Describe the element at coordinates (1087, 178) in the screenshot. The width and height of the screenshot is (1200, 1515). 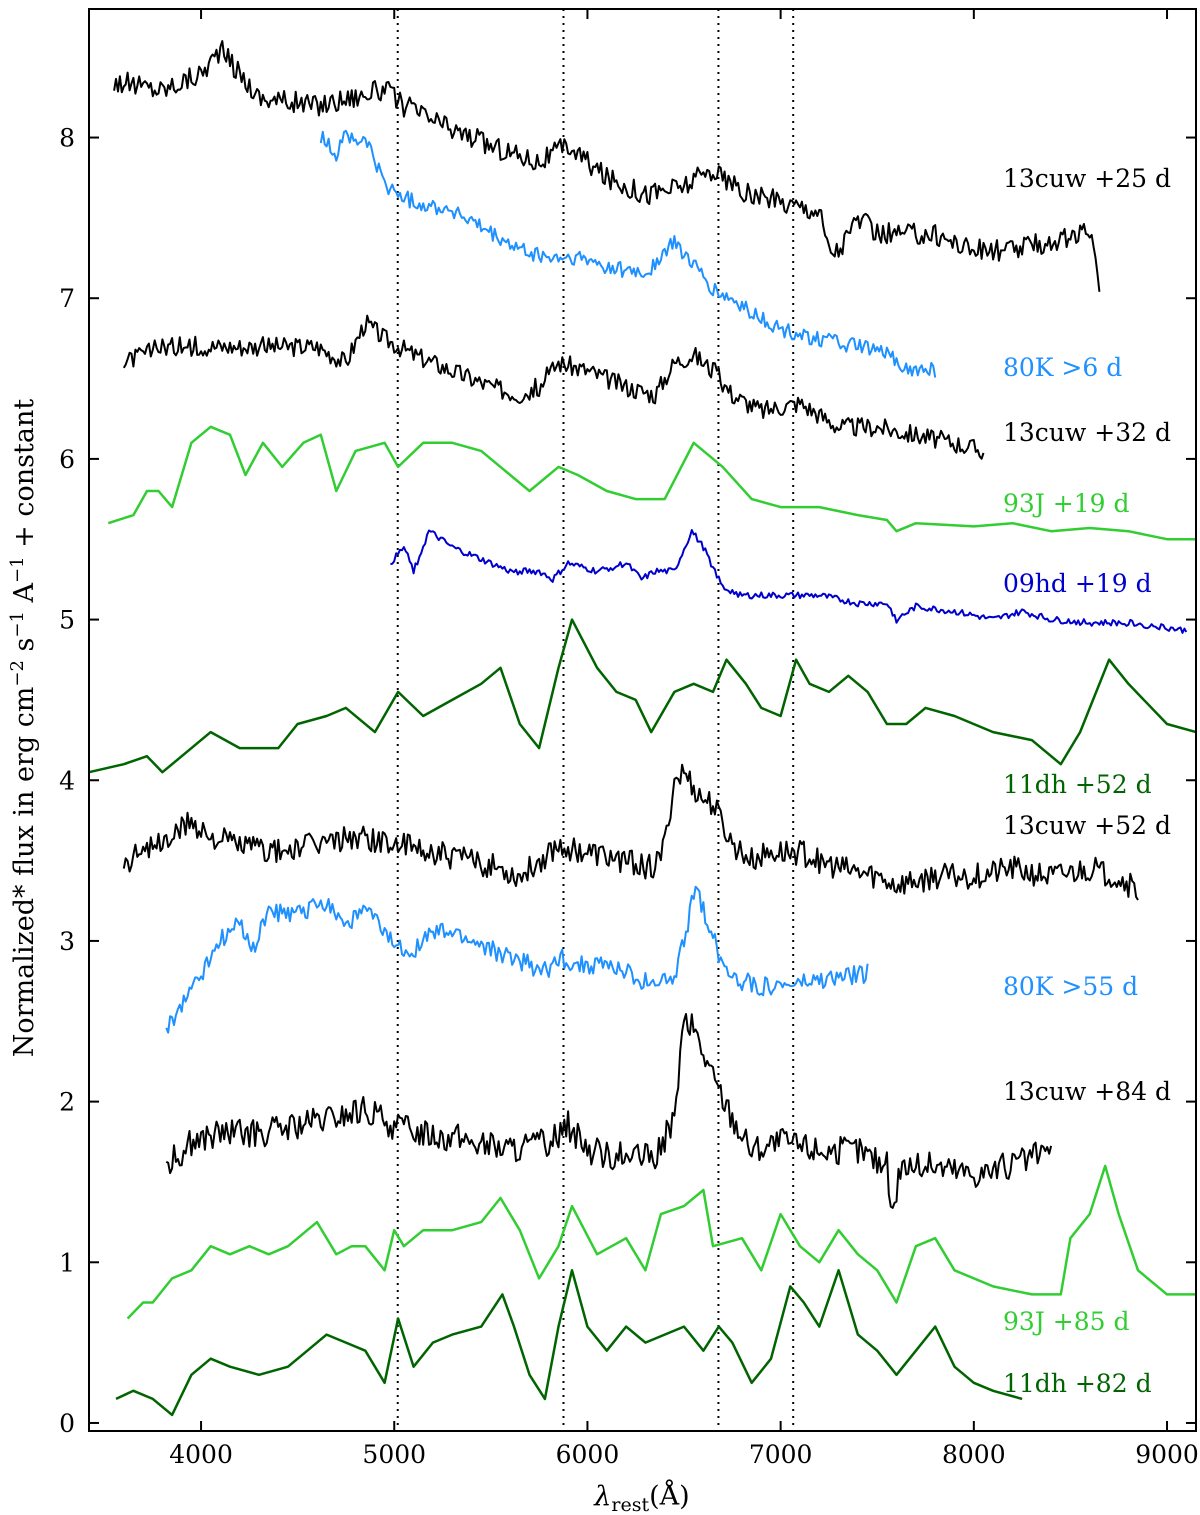
I see `series-label-0: 13cuw +25 d` at that location.